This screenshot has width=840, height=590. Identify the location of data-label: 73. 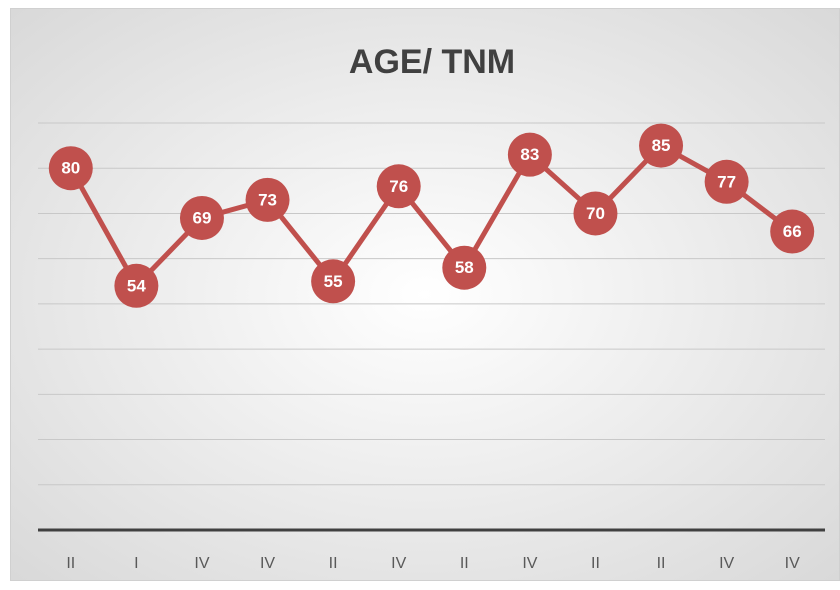
(267, 199).